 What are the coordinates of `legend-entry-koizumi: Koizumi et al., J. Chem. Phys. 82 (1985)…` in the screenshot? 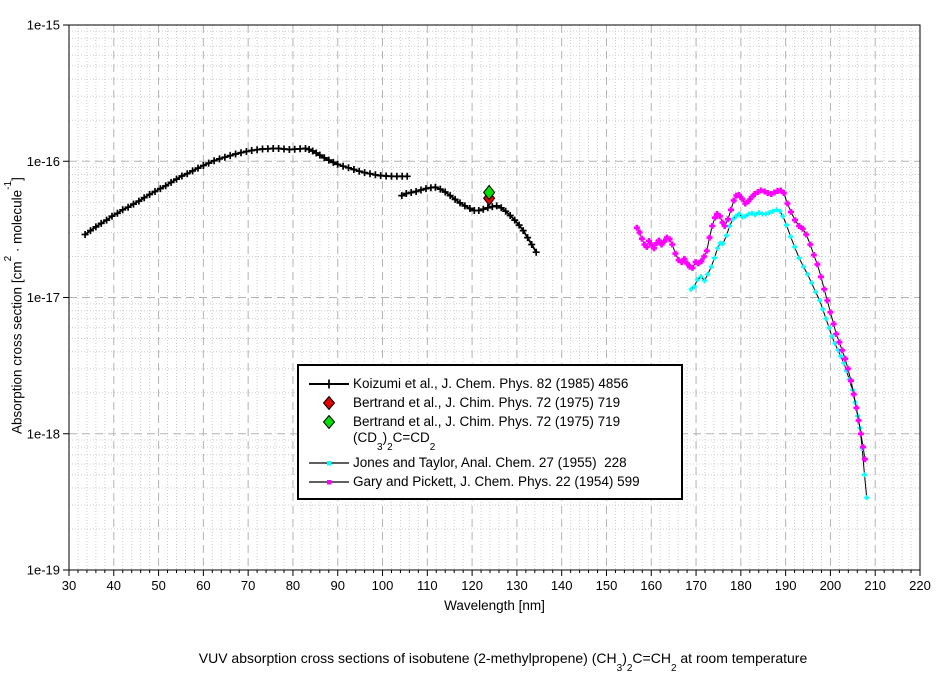 It's located at (490, 383).